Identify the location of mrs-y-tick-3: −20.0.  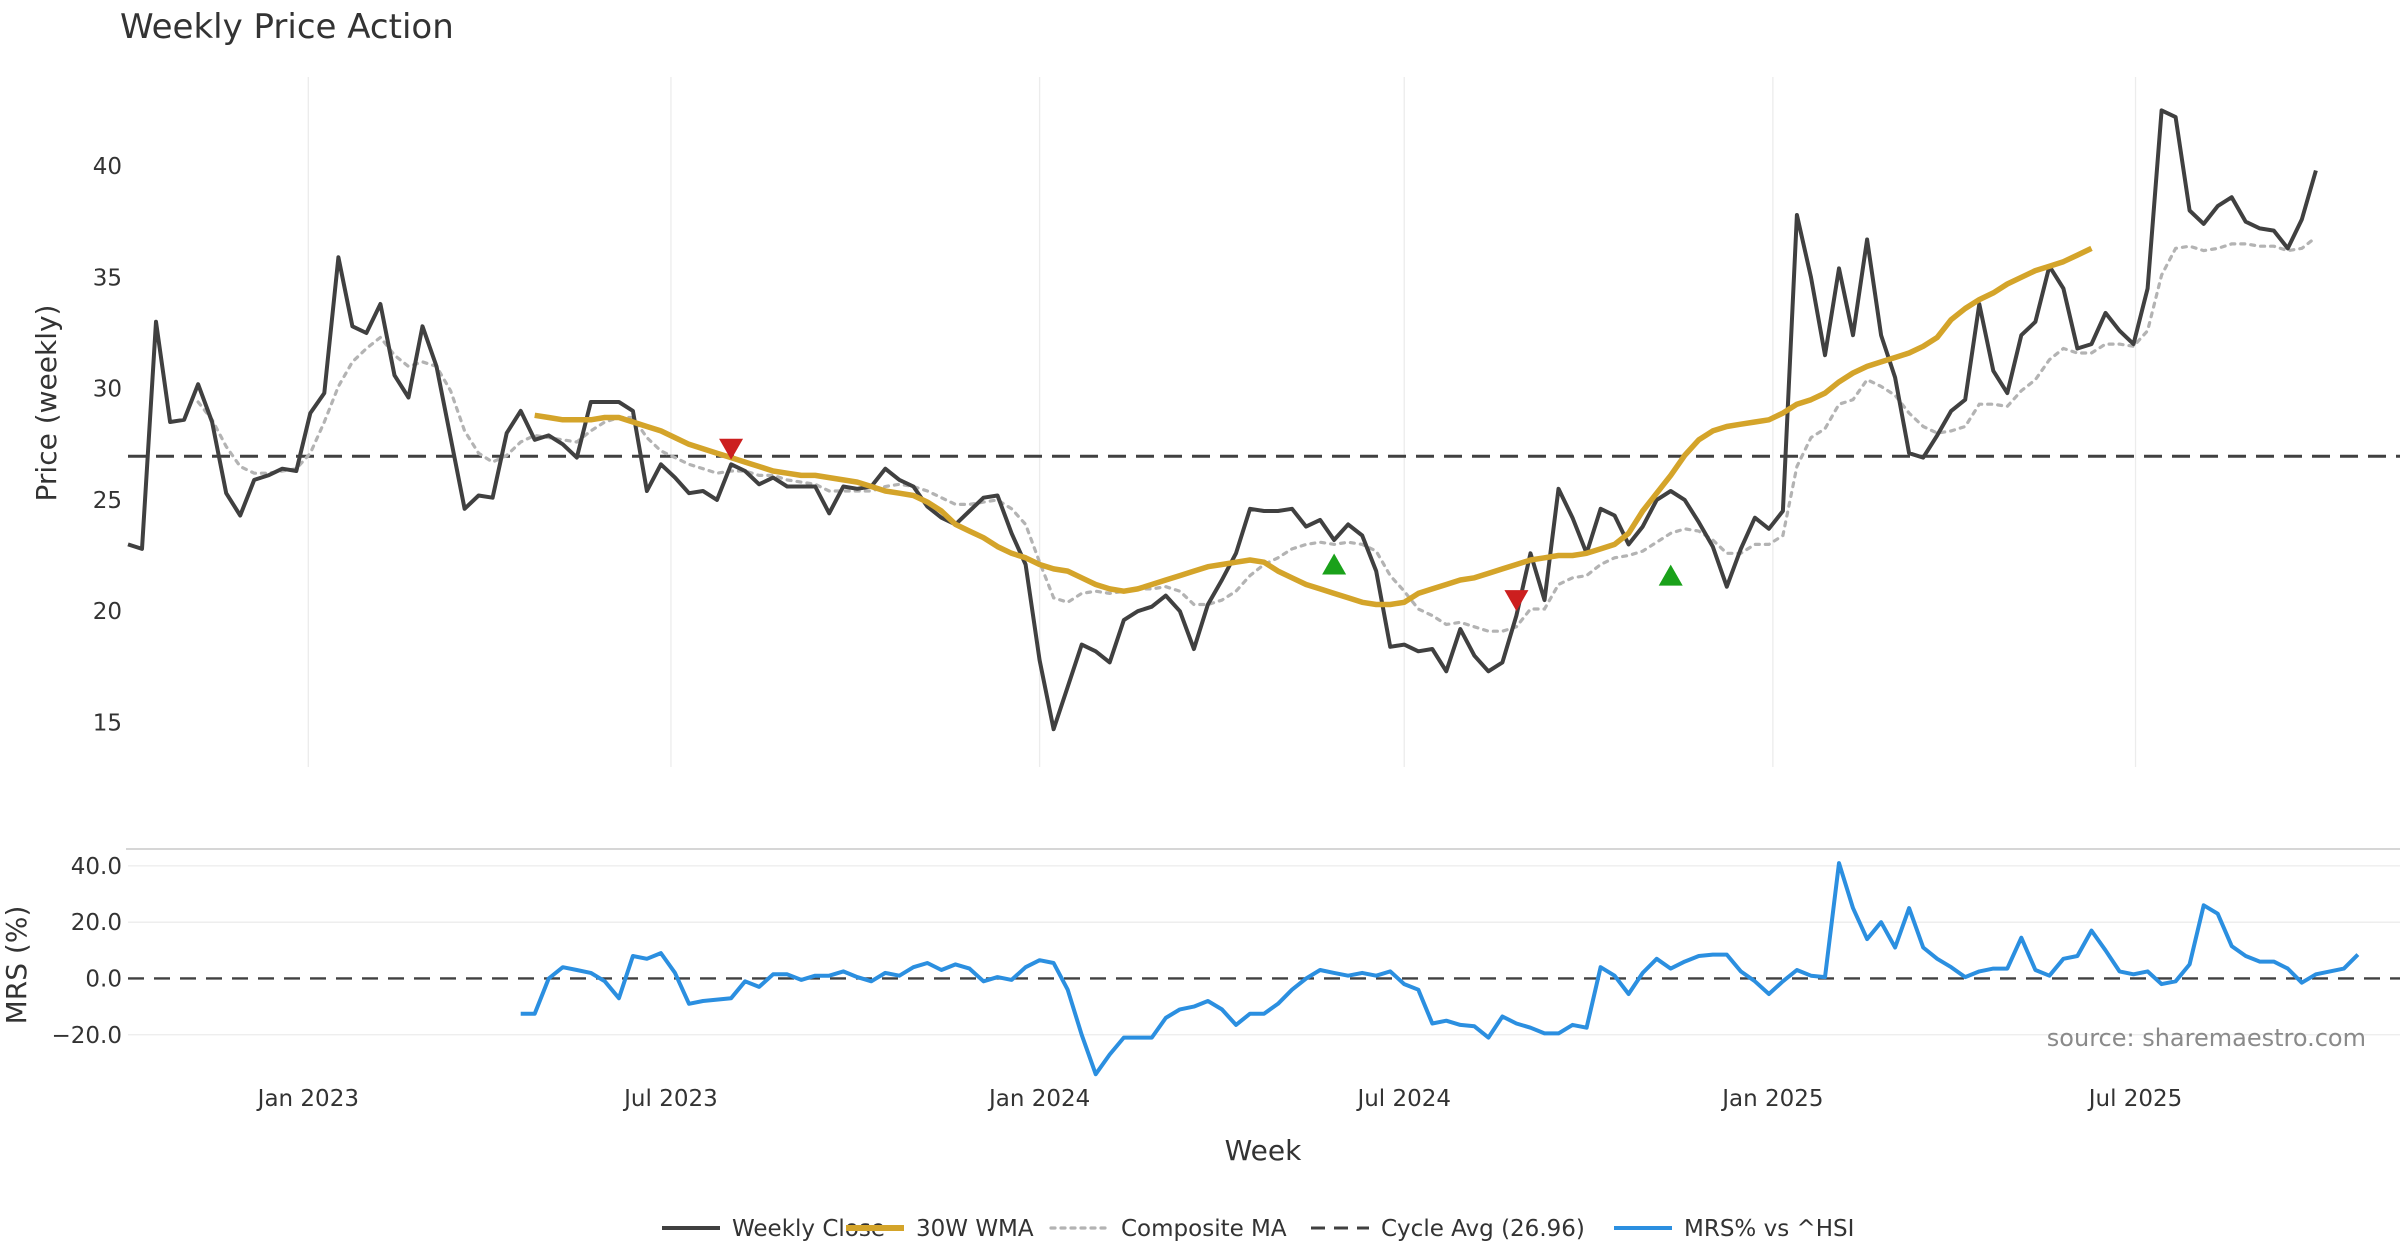
(87, 1036).